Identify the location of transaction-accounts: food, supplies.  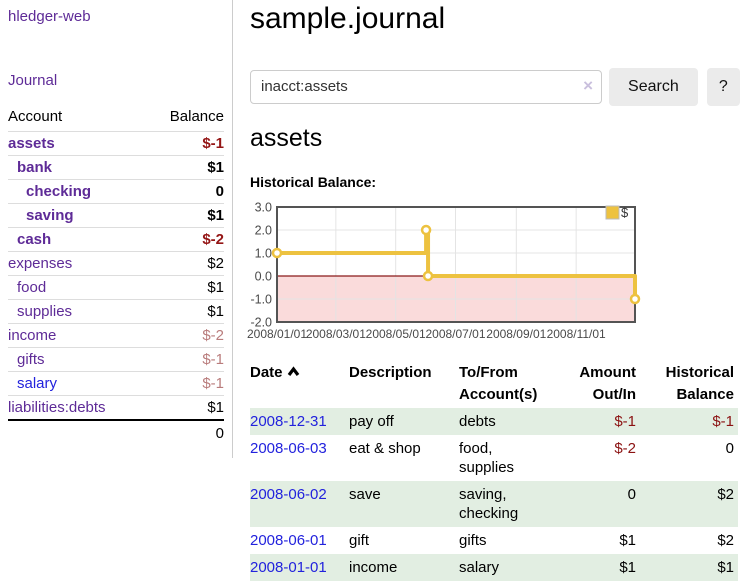
(487, 458).